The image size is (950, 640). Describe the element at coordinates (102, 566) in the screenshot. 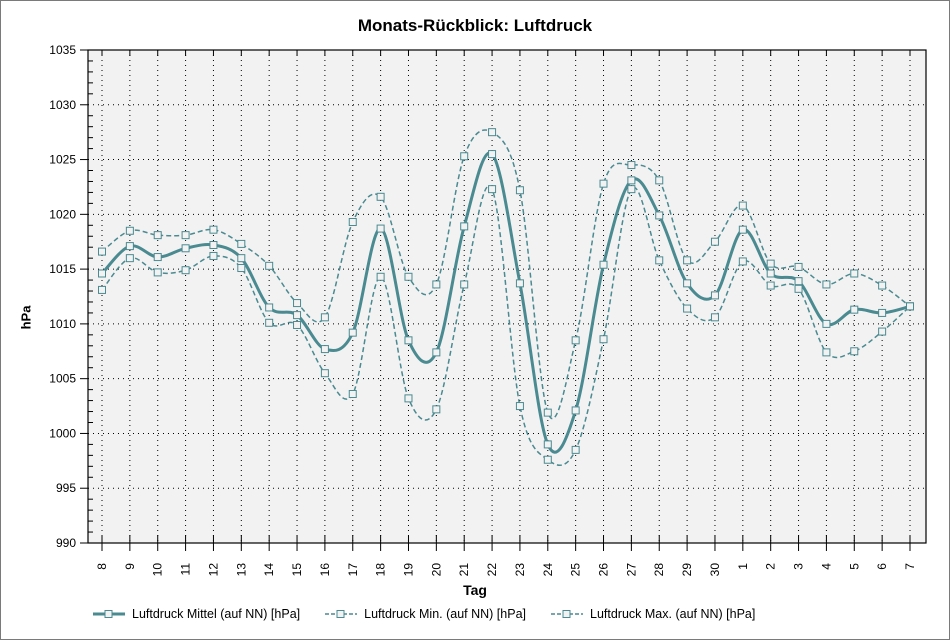

I see `x-tick-label: 8` at that location.